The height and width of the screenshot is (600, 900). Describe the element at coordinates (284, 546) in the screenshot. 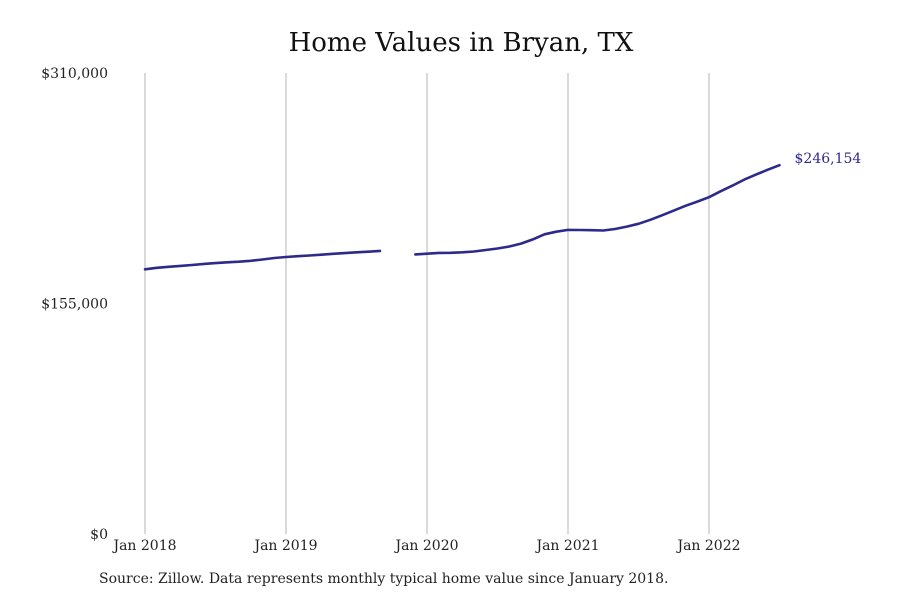

I see `x-tick-label: Jan 2019` at that location.